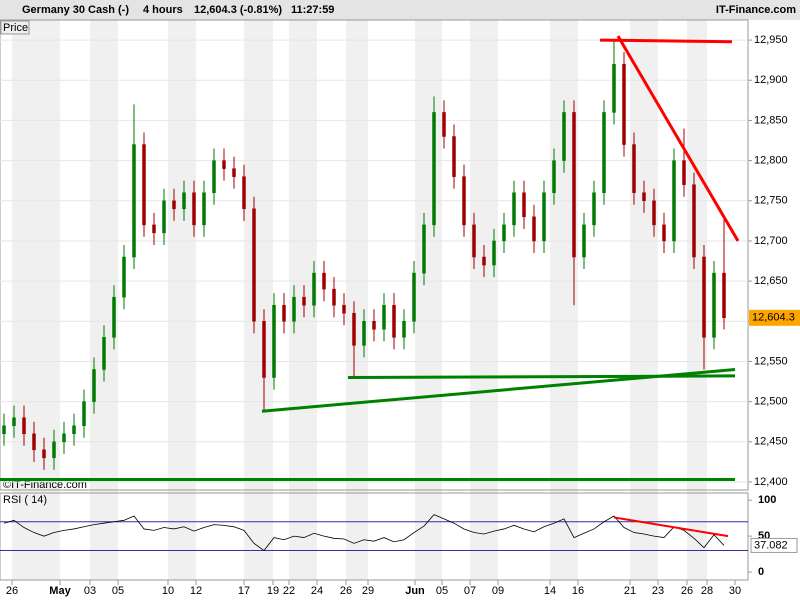 The image size is (800, 600). I want to click on y-tick-label: 12,650, so click(771, 281).